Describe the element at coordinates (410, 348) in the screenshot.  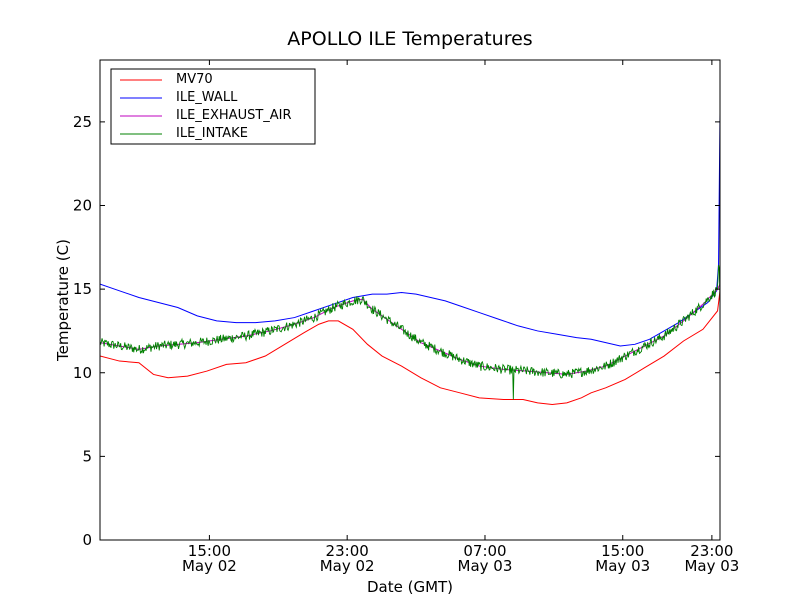
I see `series-line-mv70` at that location.